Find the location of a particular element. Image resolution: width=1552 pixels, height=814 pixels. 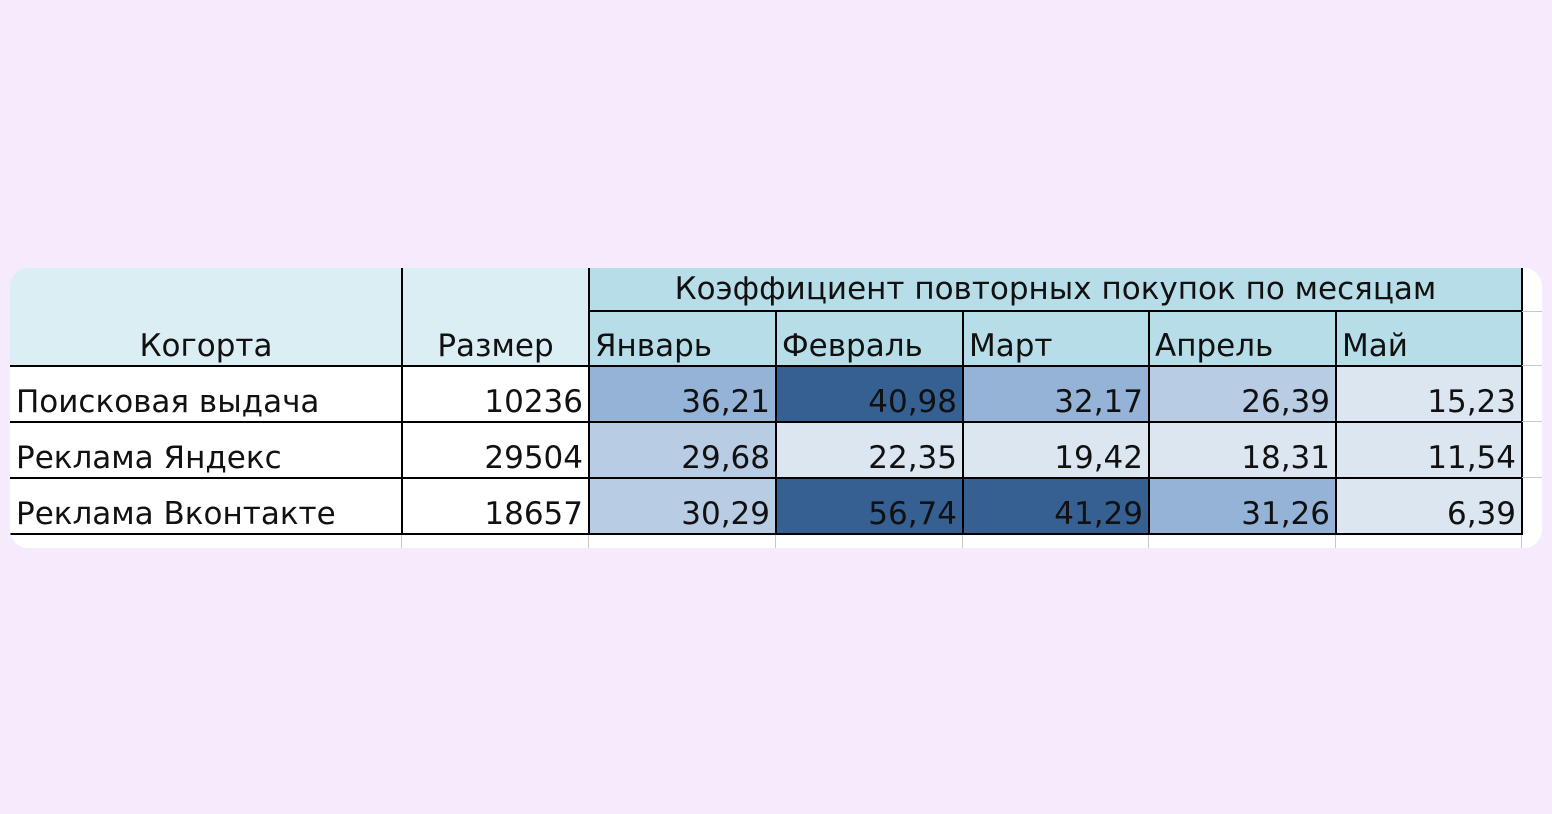

row-3-size: 18657 is located at coordinates (533, 514).